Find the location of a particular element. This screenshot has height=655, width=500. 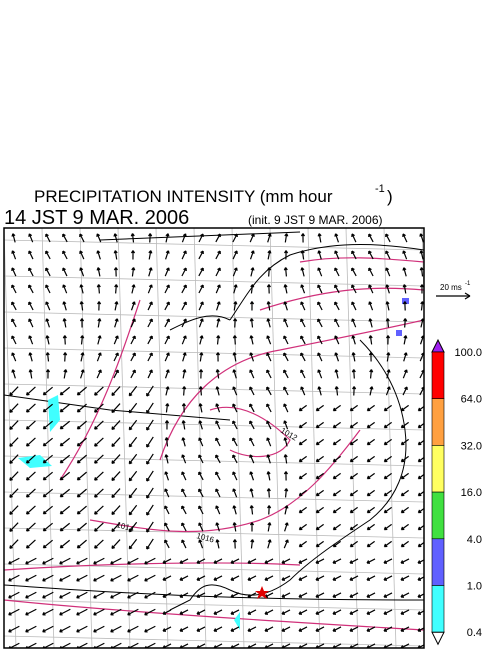

title-exponent: -1 is located at coordinates (380, 189).